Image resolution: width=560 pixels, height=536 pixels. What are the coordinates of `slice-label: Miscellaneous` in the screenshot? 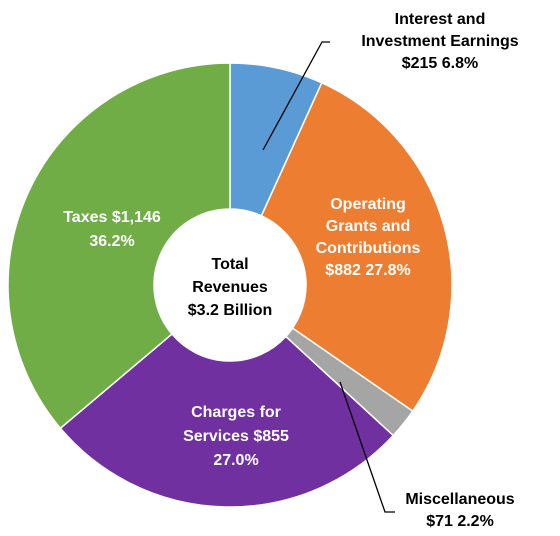 It's located at (459, 499).